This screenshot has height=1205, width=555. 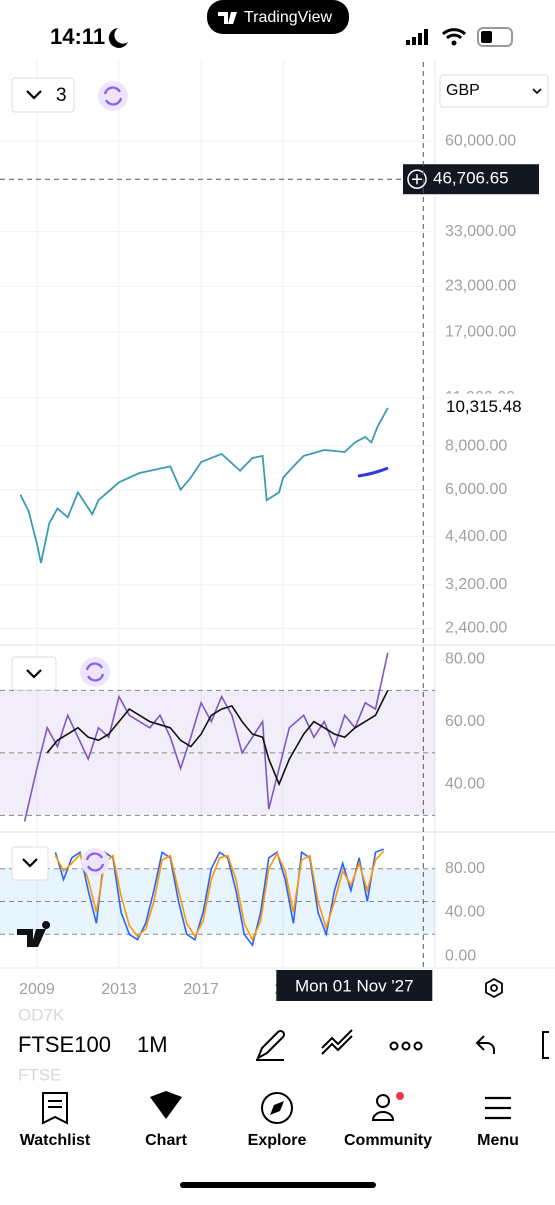 I want to click on currency-button, so click(x=494, y=91).